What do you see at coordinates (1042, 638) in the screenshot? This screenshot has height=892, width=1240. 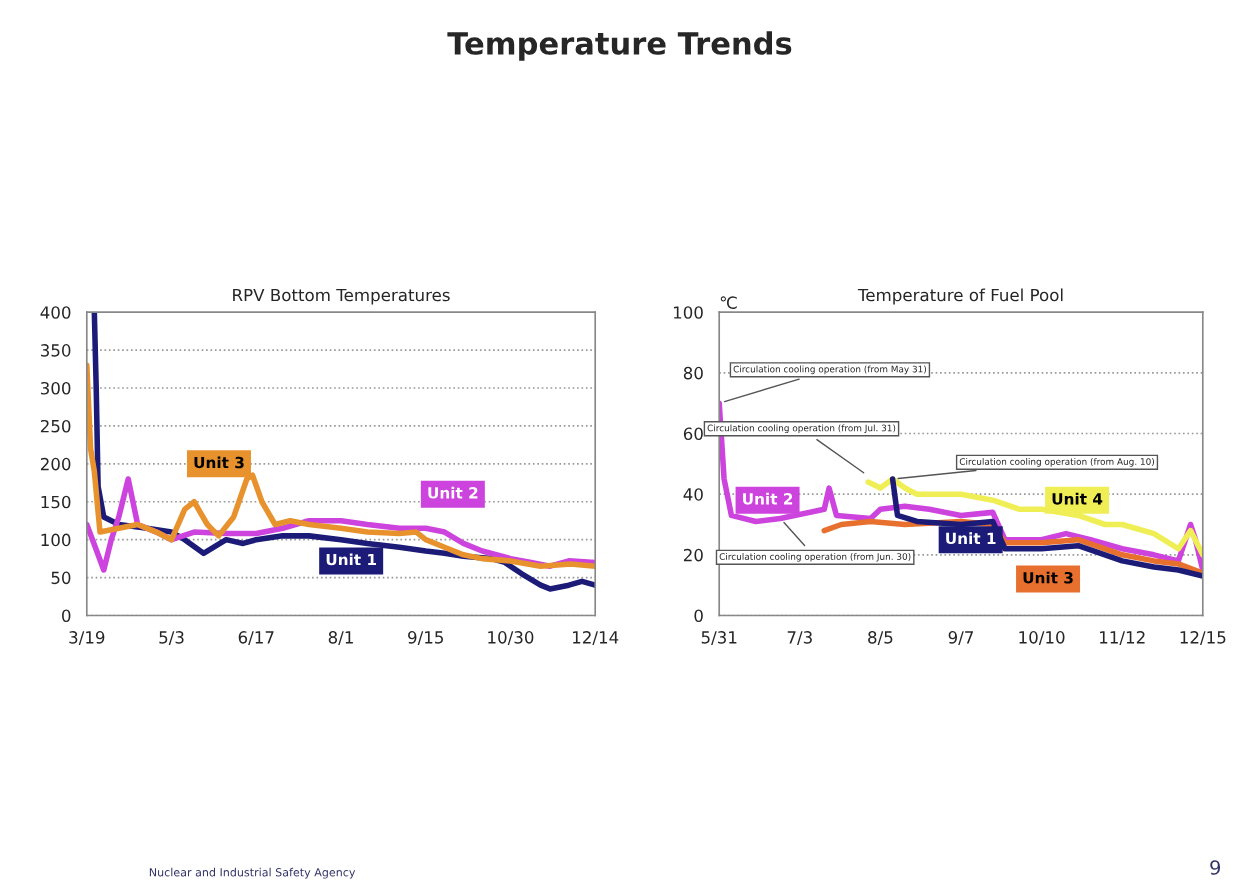 I see `x-tick-label: 10/10` at bounding box center [1042, 638].